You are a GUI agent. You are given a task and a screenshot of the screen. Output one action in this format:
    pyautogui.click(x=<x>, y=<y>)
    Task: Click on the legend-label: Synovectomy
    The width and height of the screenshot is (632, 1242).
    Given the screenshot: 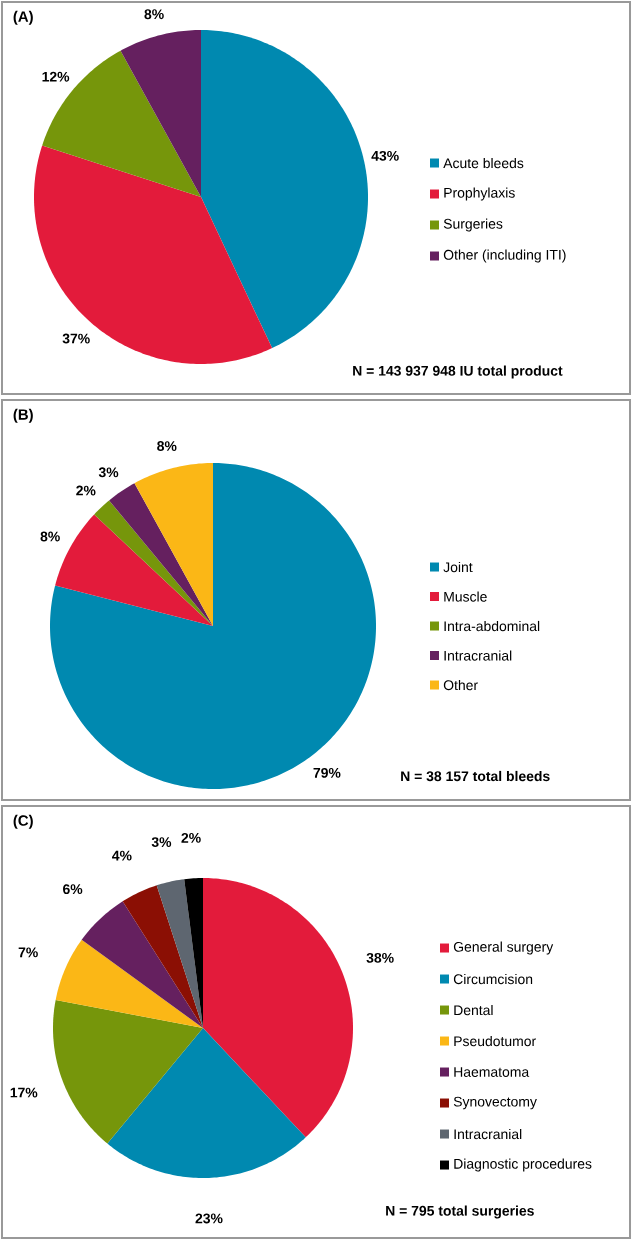 What is the action you would take?
    pyautogui.click(x=495, y=1103)
    